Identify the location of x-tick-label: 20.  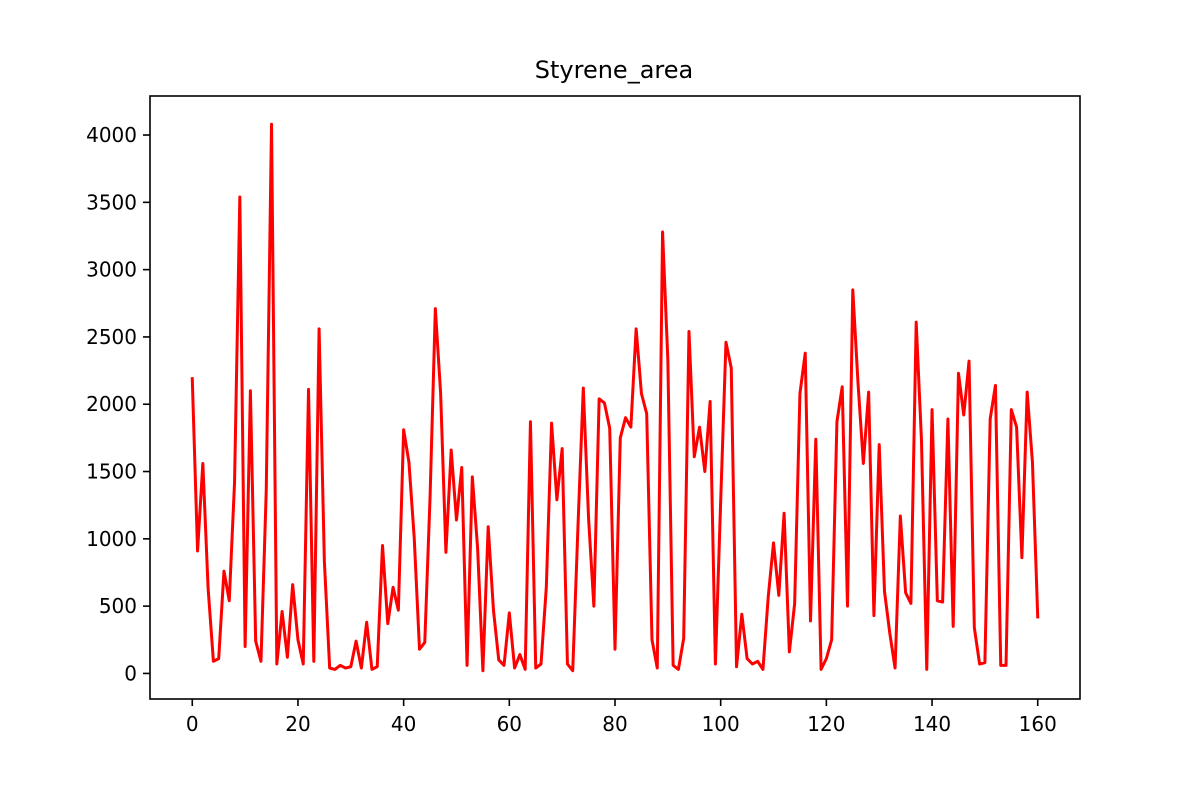
(297, 724).